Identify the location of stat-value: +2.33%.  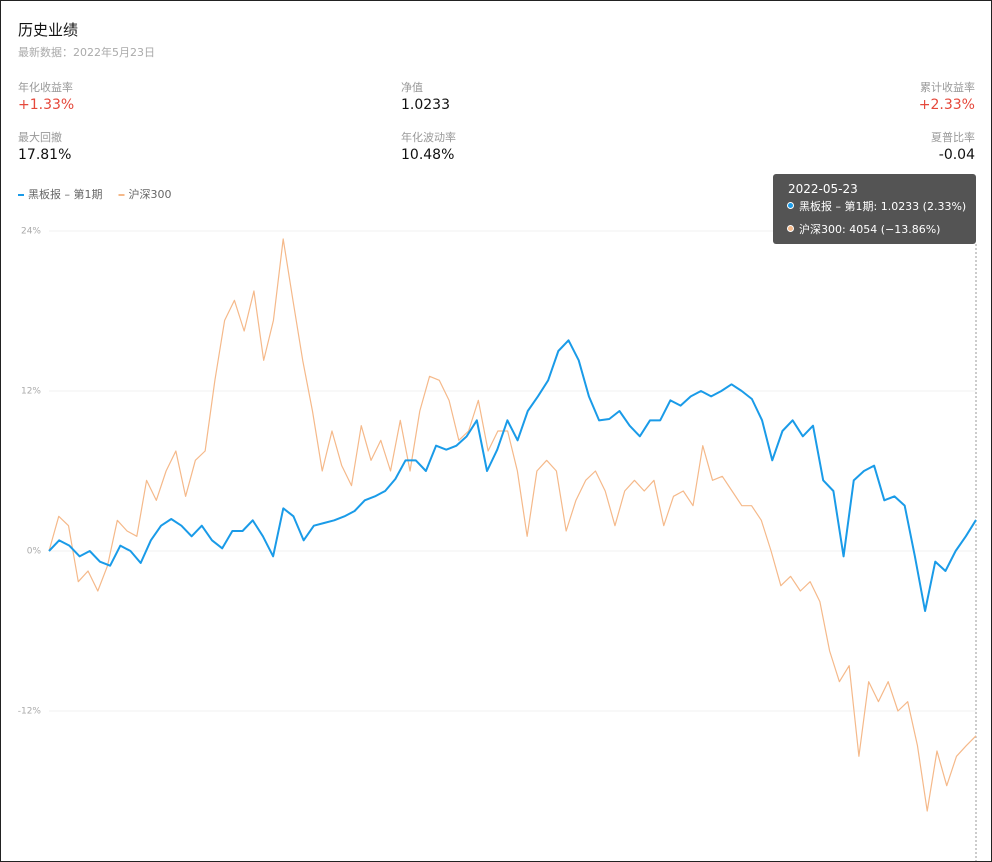
(946, 105).